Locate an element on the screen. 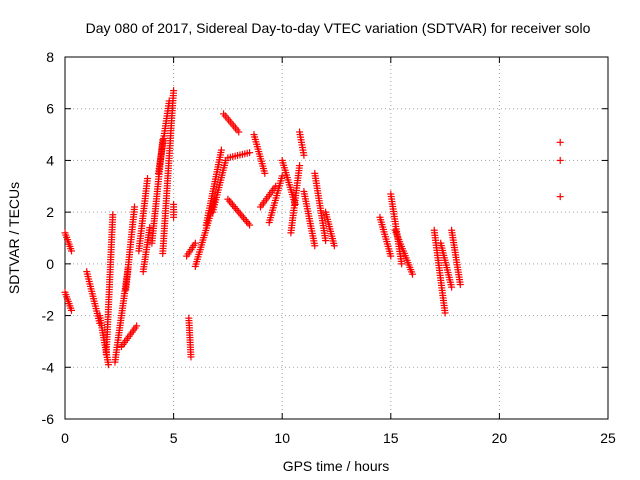 This screenshot has width=640, height=480. x-tick-label: 5 is located at coordinates (174, 438).